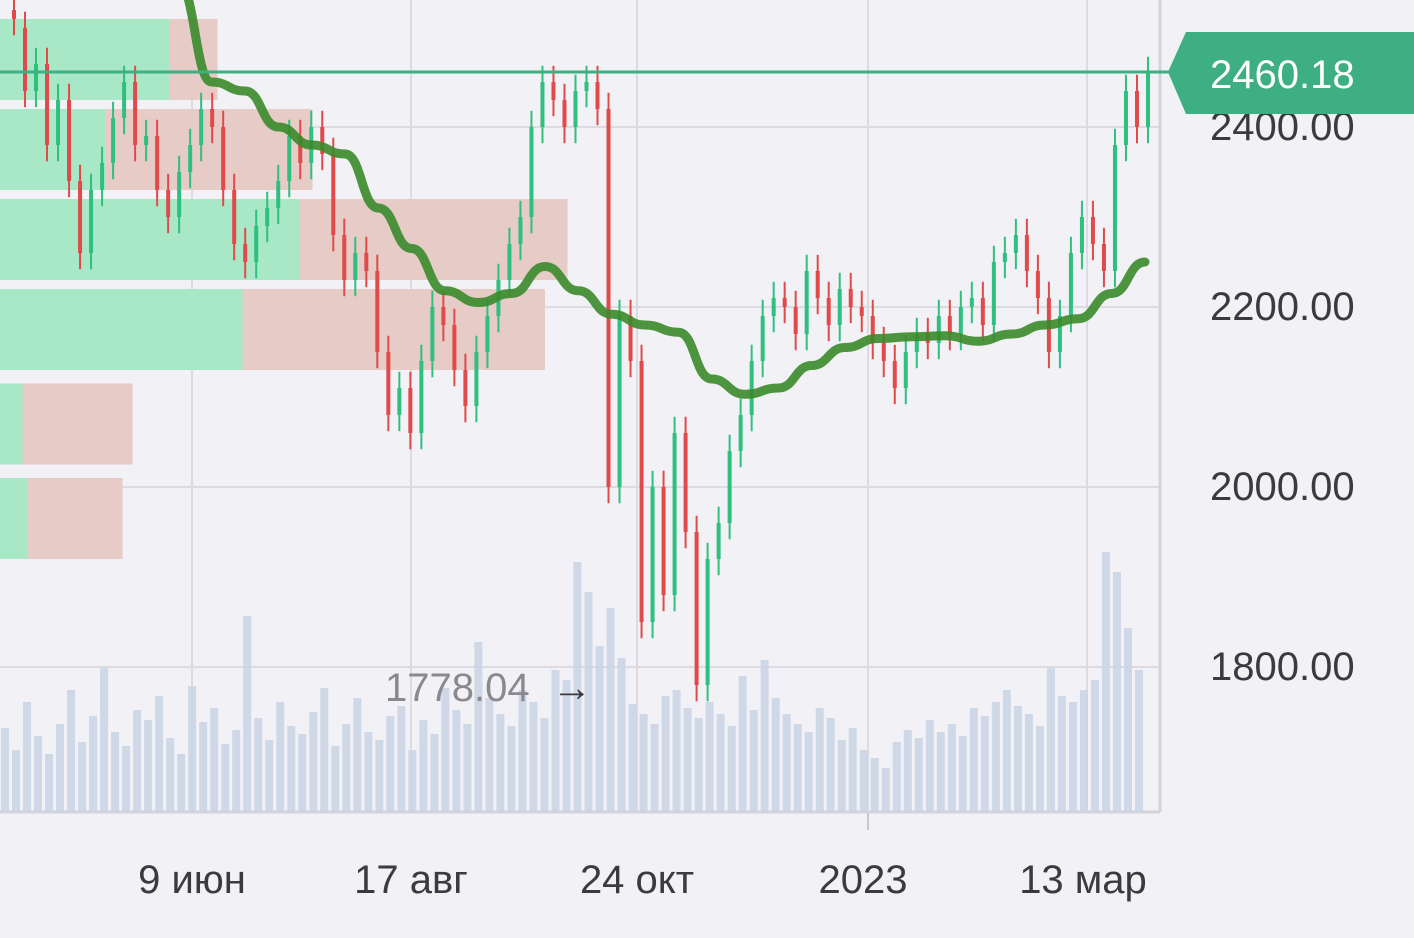 This screenshot has height=938, width=1414. Describe the element at coordinates (488, 688) in the screenshot. I see `low-annotation: 1778.04 →` at that location.